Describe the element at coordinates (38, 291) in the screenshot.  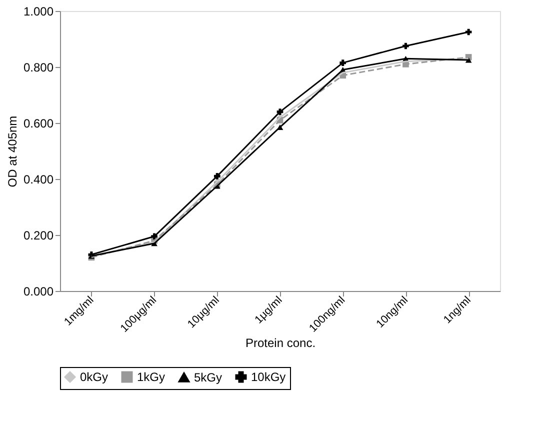
I see `y-tick-label: 0.000` at that location.